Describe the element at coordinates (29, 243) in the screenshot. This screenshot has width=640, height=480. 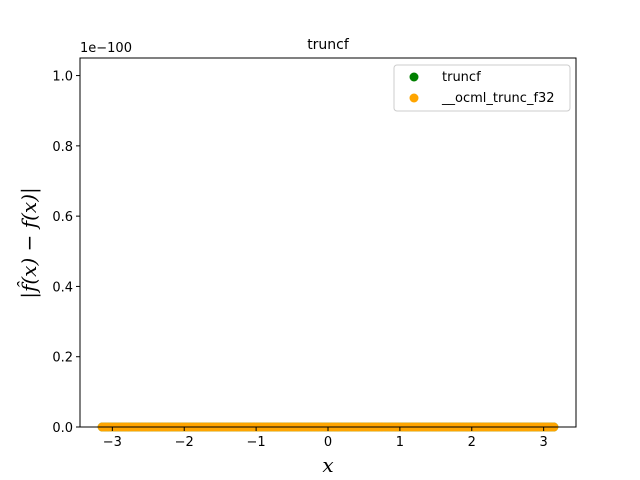
I see `y-axis-label: |f̂(x) − f(x)|` at that location.